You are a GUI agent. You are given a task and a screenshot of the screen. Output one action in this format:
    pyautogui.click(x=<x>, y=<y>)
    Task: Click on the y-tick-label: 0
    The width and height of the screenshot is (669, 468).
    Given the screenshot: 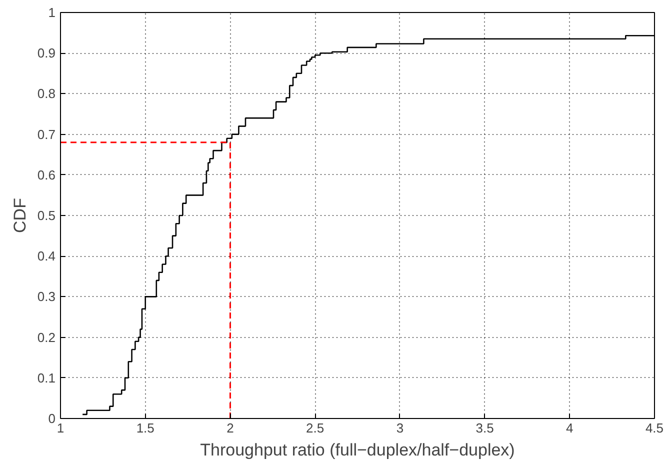 What is the action you would take?
    pyautogui.click(x=52, y=418)
    